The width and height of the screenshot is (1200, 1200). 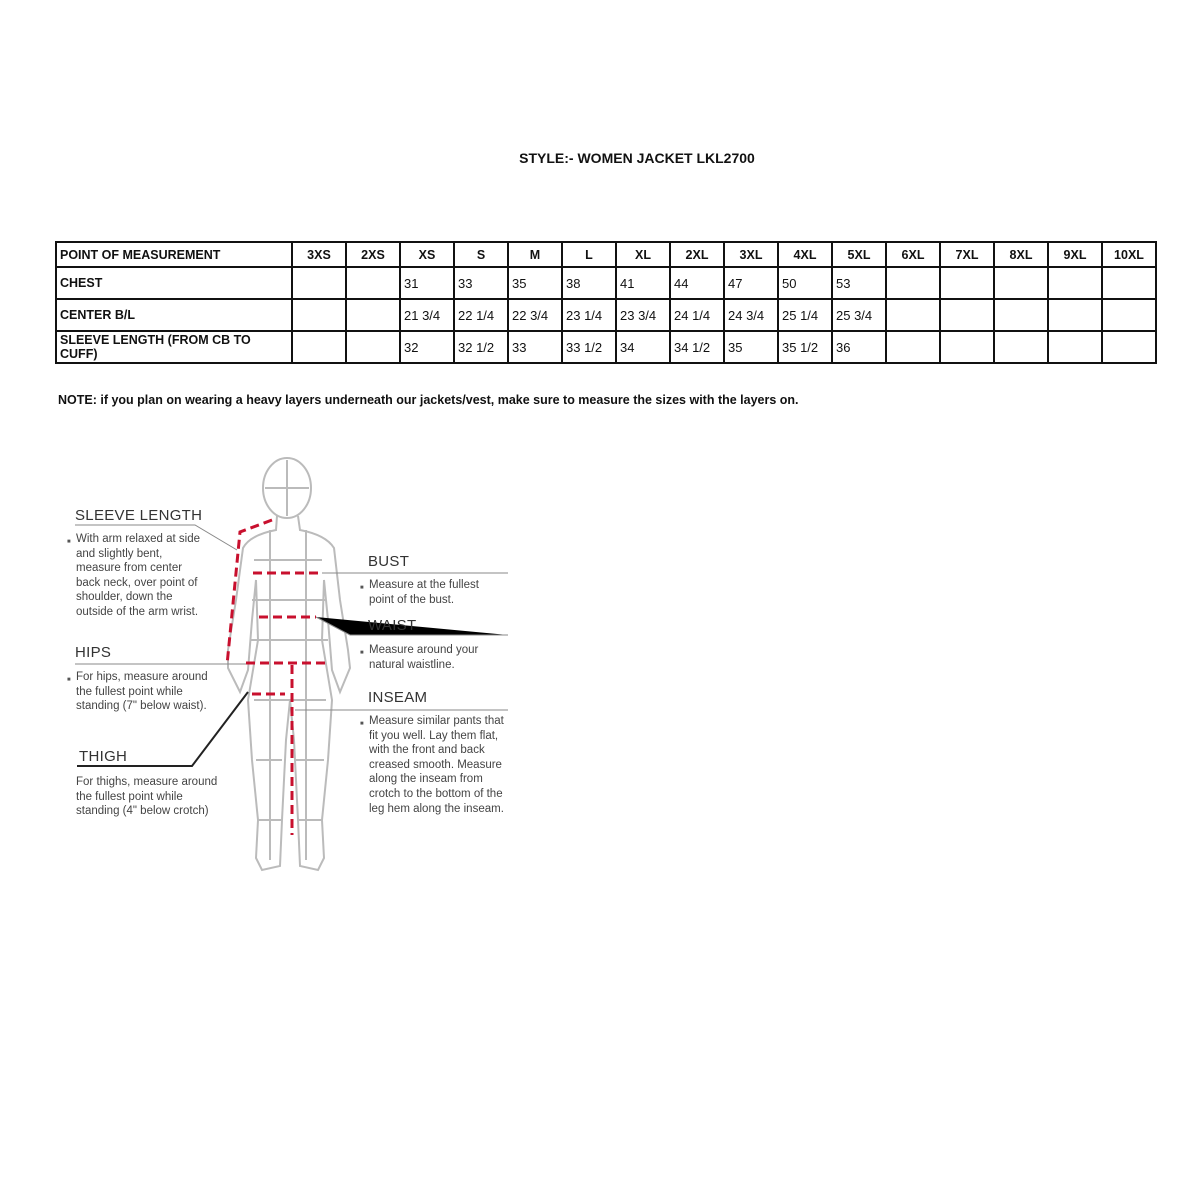 I want to click on row-label: CENTER B/L, so click(x=174, y=315).